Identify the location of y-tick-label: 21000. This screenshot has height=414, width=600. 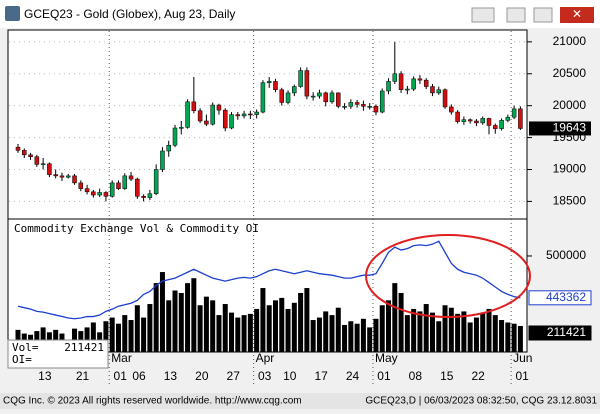
(570, 41).